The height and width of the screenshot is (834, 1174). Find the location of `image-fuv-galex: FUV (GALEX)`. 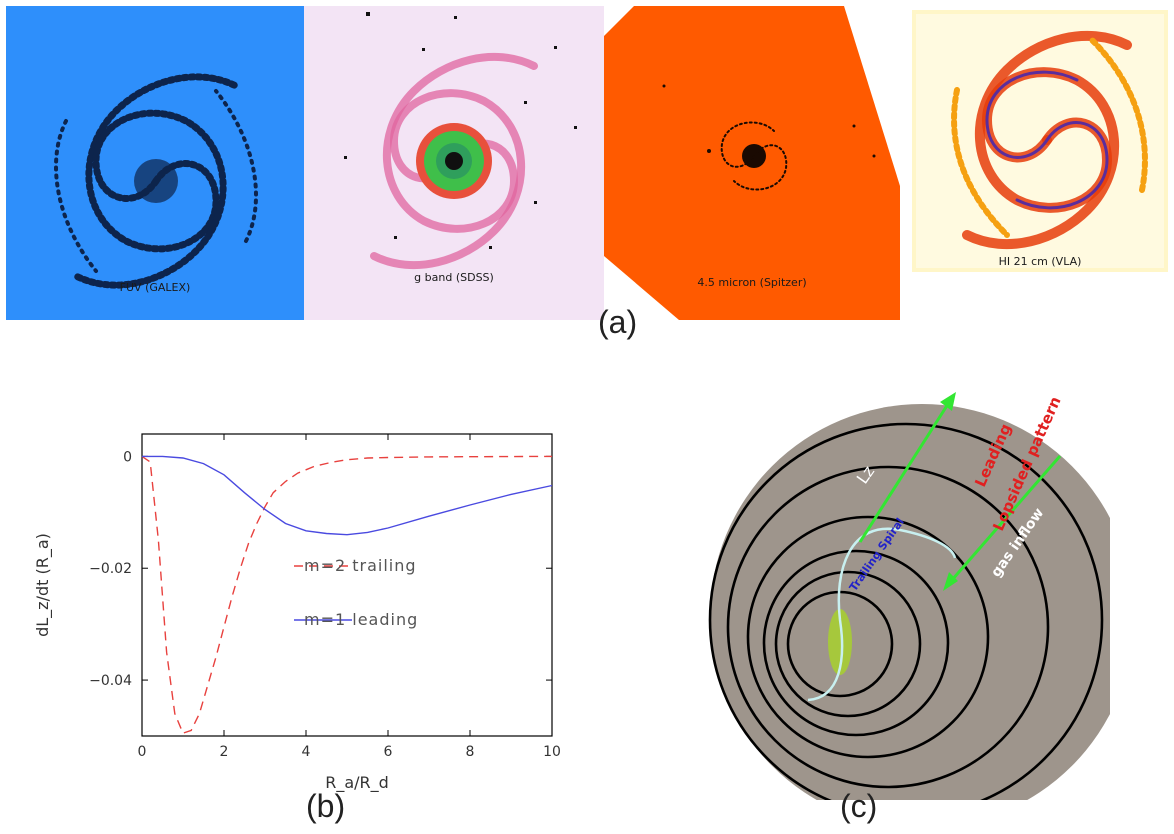

image-fuv-galex: FUV (GALEX) is located at coordinates (155, 163).